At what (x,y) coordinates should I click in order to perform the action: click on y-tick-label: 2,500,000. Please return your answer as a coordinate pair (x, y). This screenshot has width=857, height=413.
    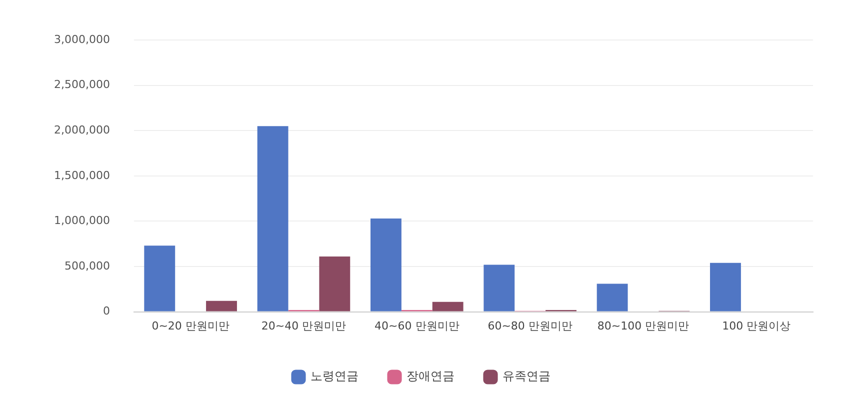
    Looking at the image, I should click on (82, 85).